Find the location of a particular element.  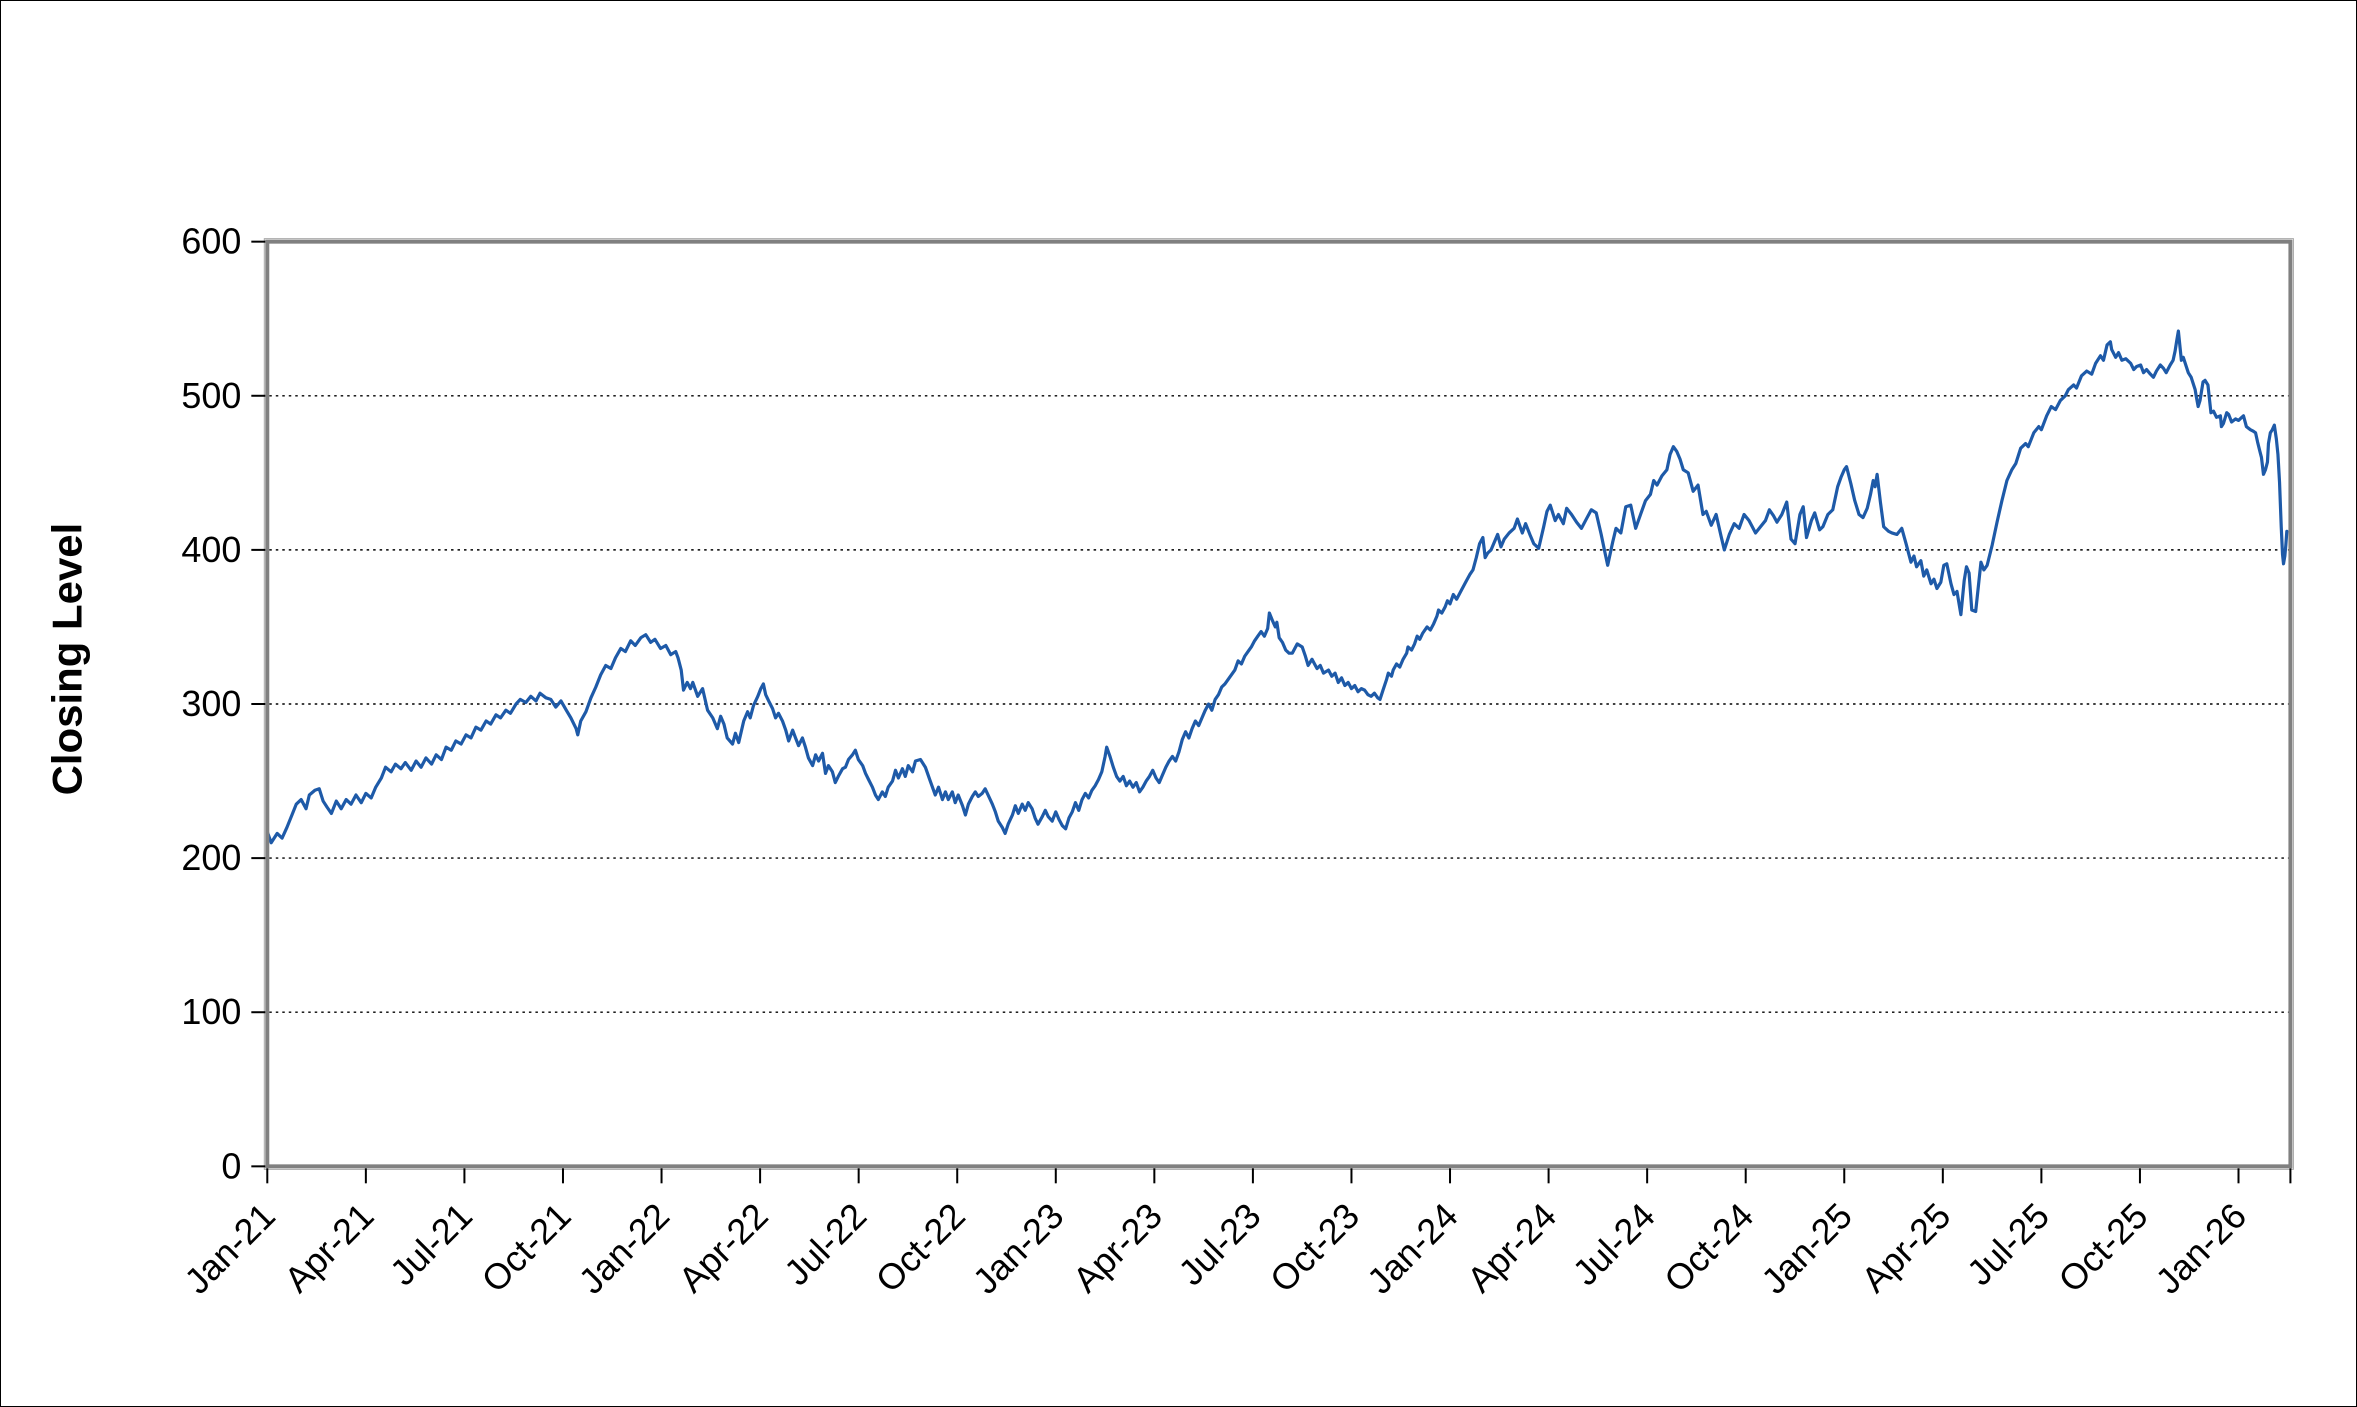

x-tick-label-Apr-24: Apr-24 is located at coordinates (1511, 1247).